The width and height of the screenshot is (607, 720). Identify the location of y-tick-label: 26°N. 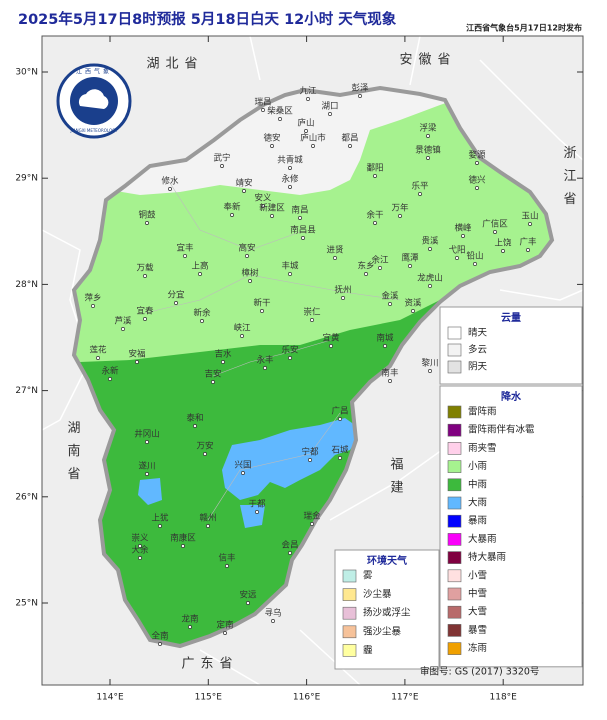
(26, 497).